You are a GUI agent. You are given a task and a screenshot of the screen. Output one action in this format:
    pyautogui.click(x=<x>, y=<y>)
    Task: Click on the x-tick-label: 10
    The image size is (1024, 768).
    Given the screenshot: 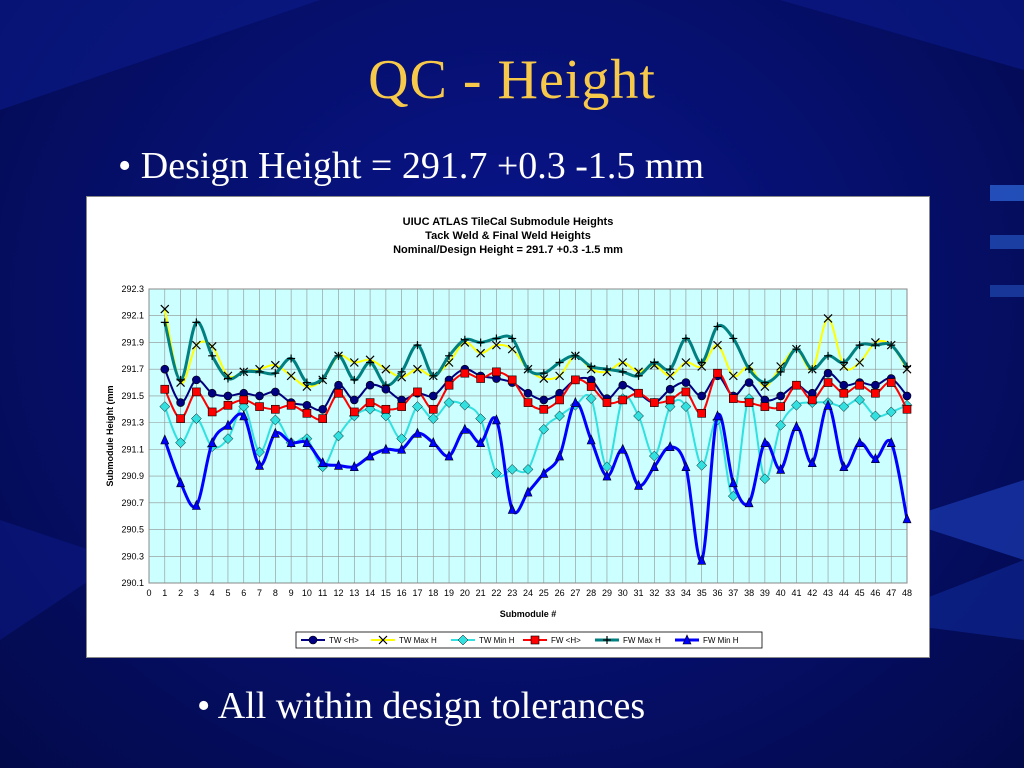 What is the action you would take?
    pyautogui.click(x=307, y=593)
    